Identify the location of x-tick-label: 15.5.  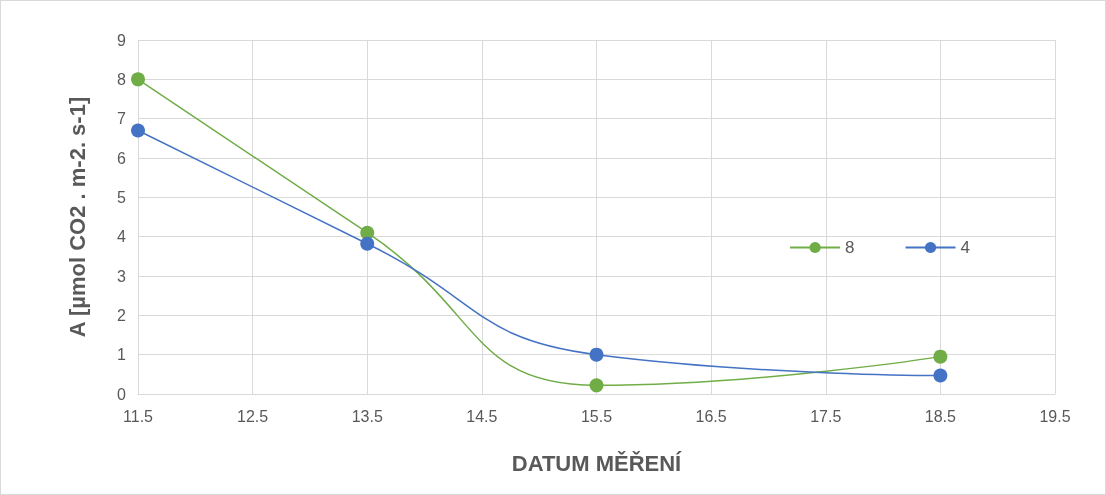
(596, 416).